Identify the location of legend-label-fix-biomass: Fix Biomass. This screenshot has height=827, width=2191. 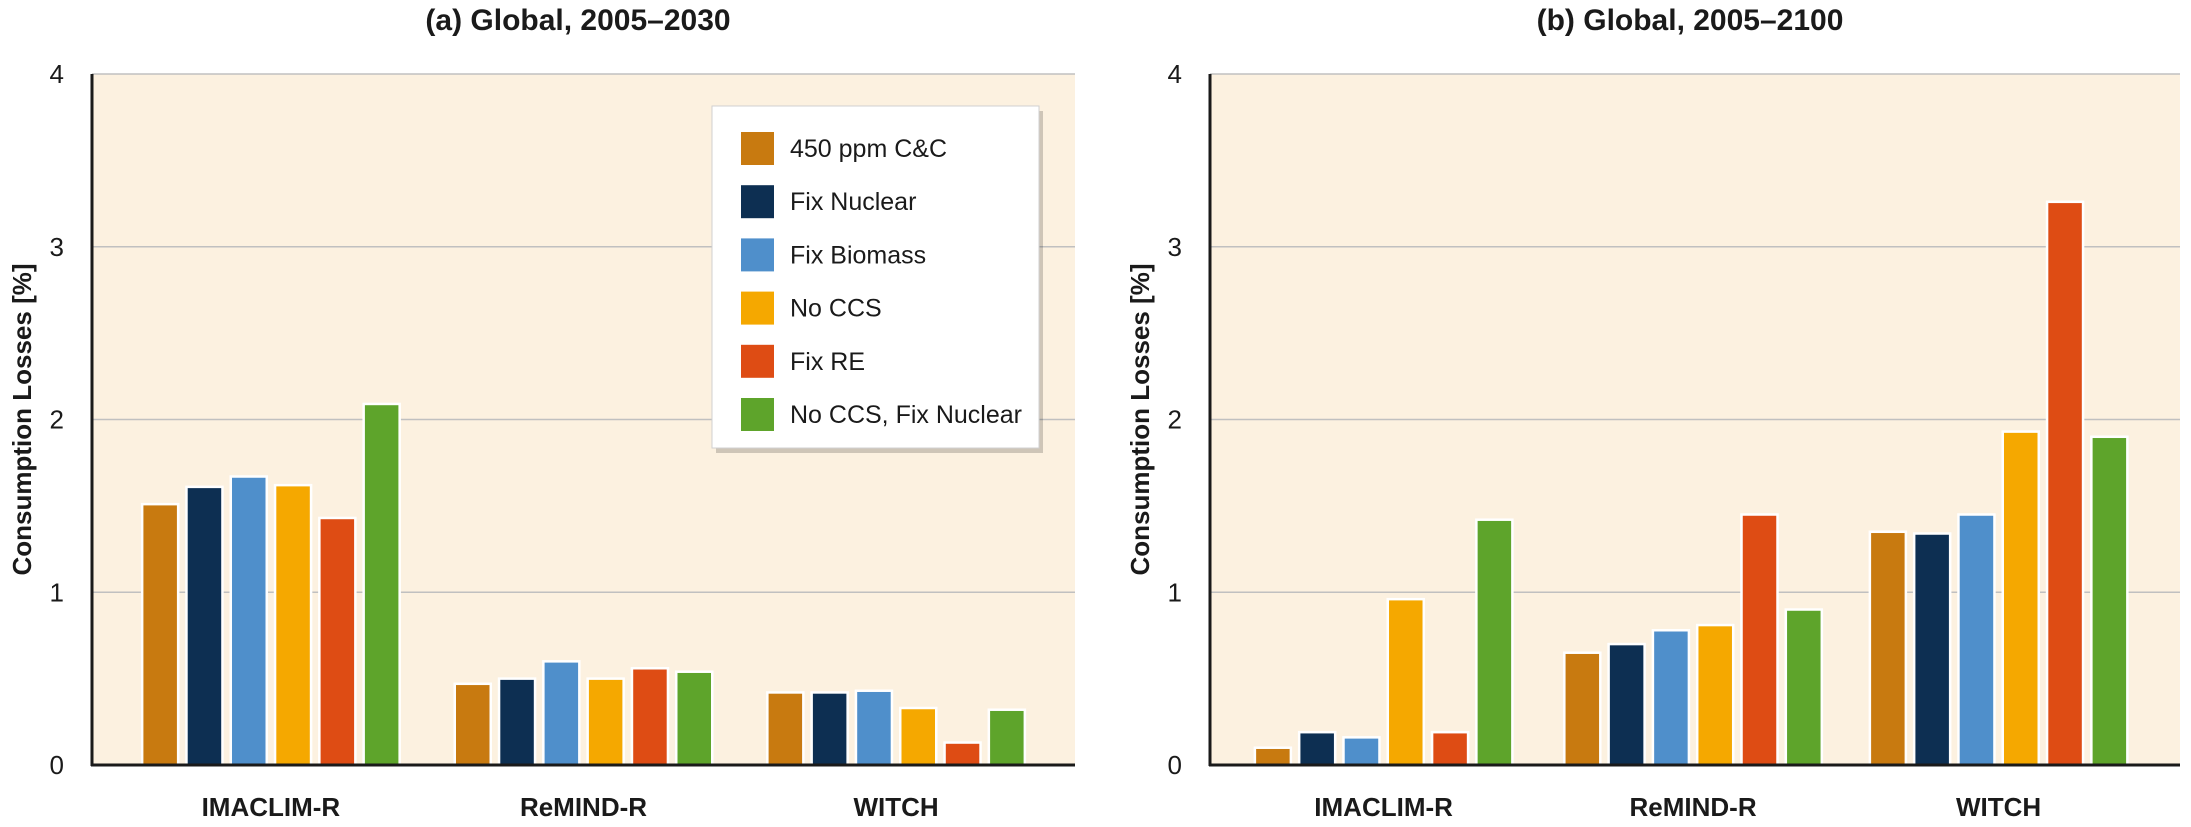
(858, 255).